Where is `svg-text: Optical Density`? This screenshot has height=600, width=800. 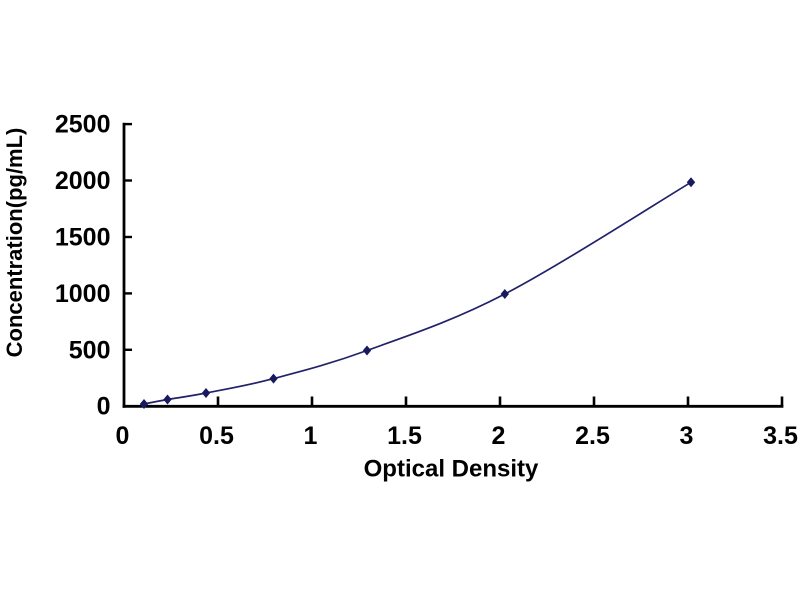 svg-text: Optical Density is located at coordinates (451, 469).